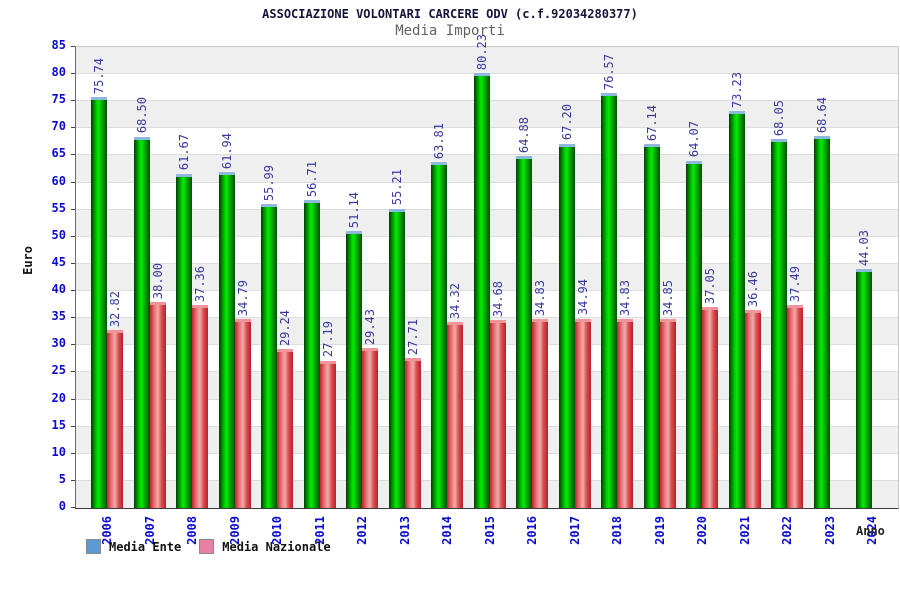  I want to click on bar-value-label: 80.23, so click(481, 51).